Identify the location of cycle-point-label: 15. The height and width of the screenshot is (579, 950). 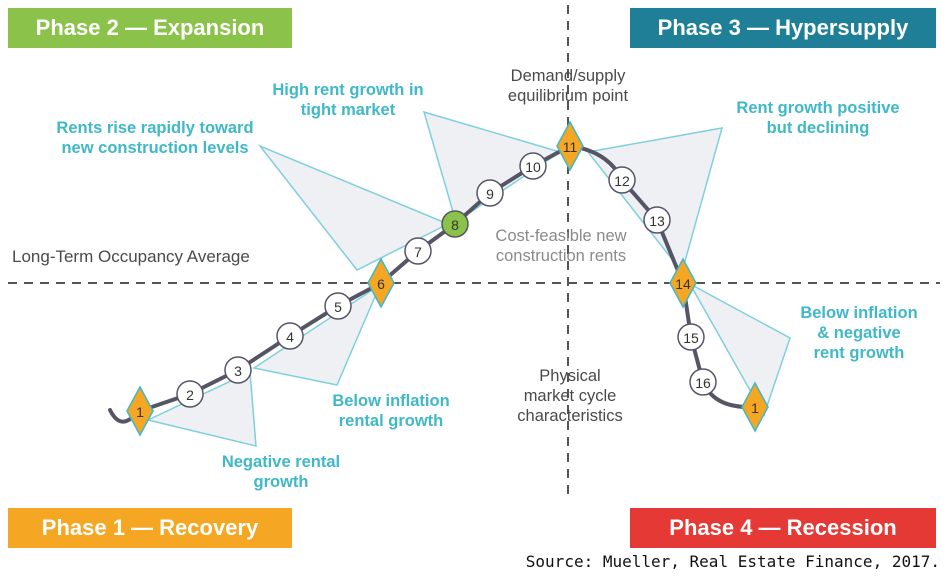
(691, 338).